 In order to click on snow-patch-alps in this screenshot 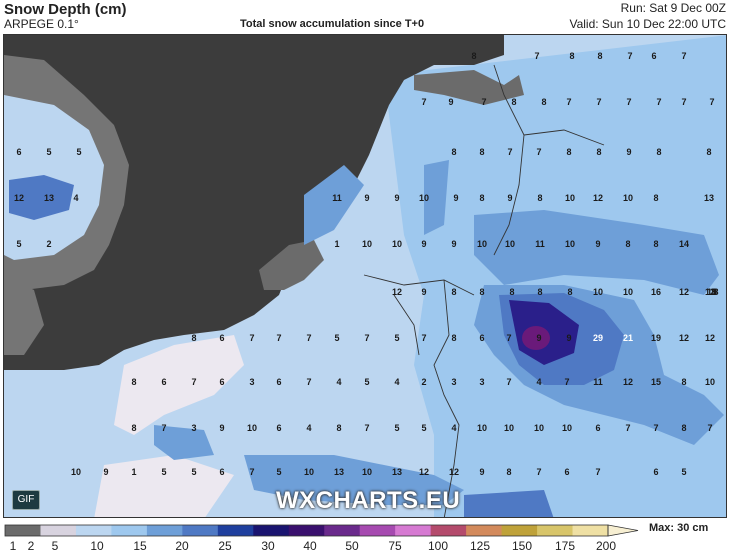, I will do `click(509, 503)`.